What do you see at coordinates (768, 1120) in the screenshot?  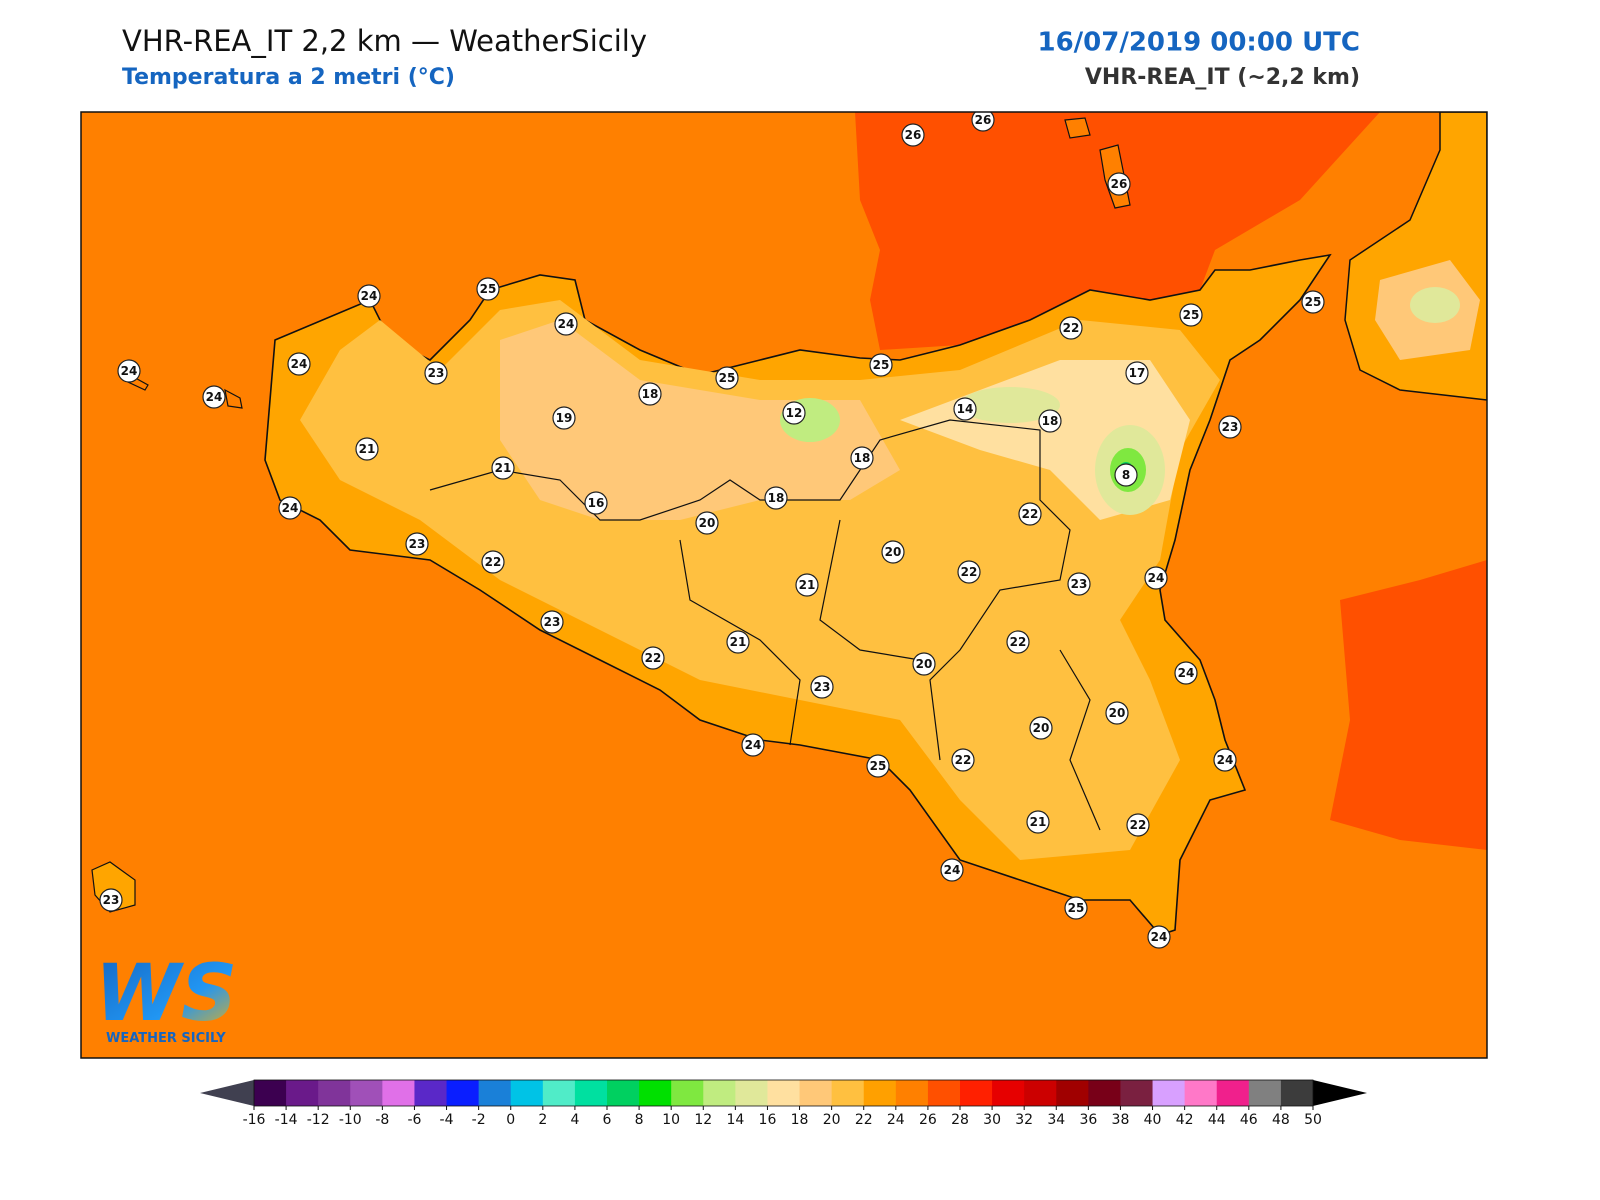 I see `colorbar-tick-label: 16` at bounding box center [768, 1120].